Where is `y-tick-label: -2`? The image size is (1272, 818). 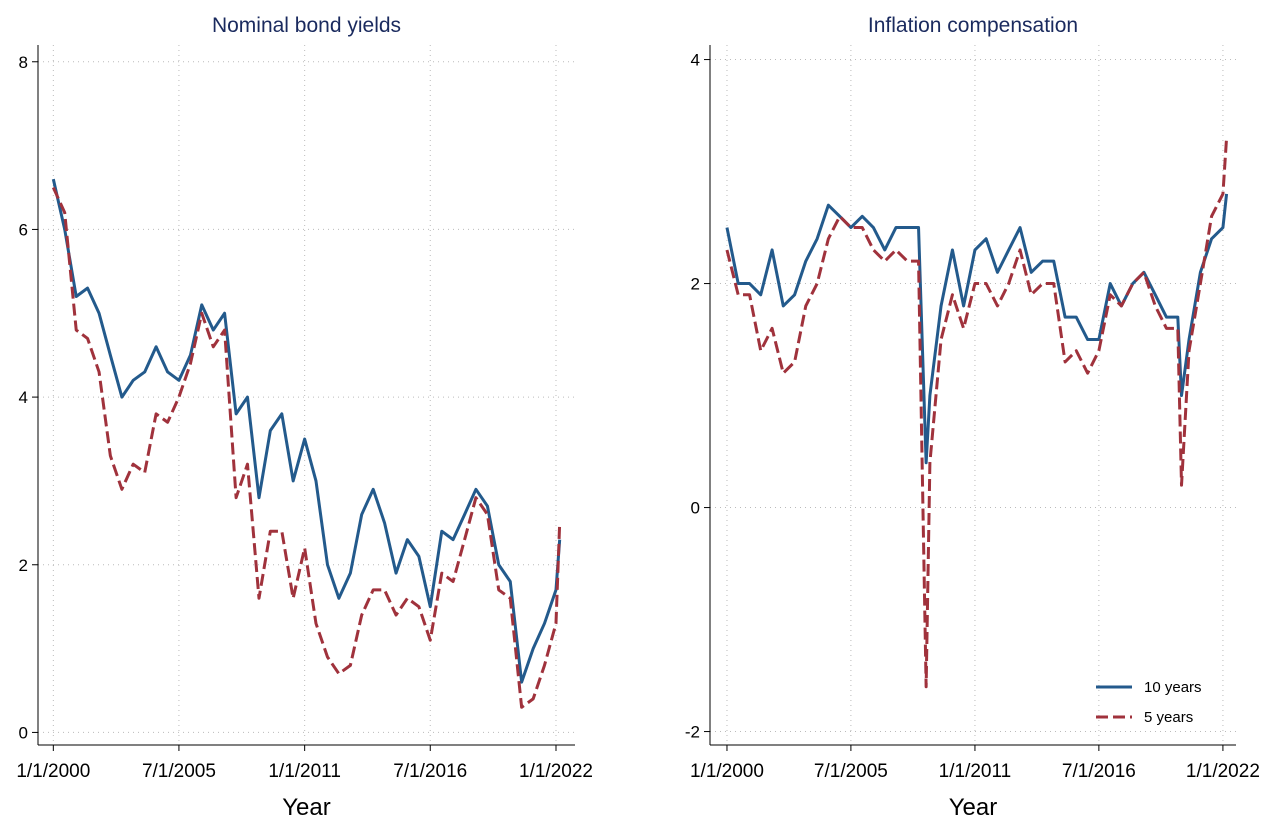
y-tick-label: -2 is located at coordinates (692, 732).